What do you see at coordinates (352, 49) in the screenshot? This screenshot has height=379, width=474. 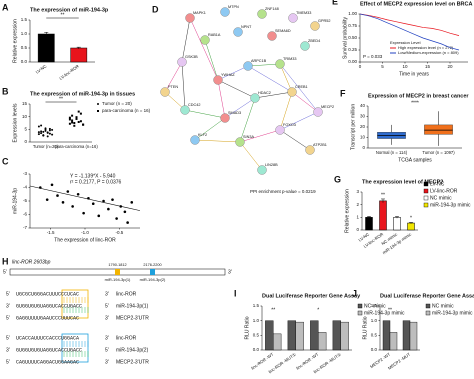 I see `y-tick-label: 0.25` at bounding box center [352, 49].